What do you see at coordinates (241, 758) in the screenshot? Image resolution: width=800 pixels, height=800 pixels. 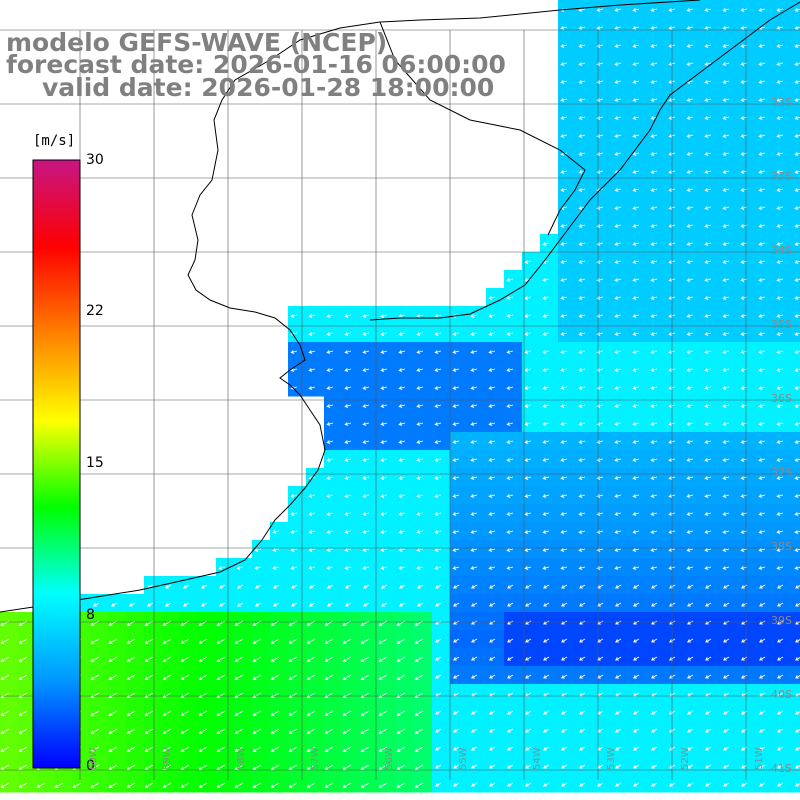 I see `longitude-label: 58W` at bounding box center [241, 758].